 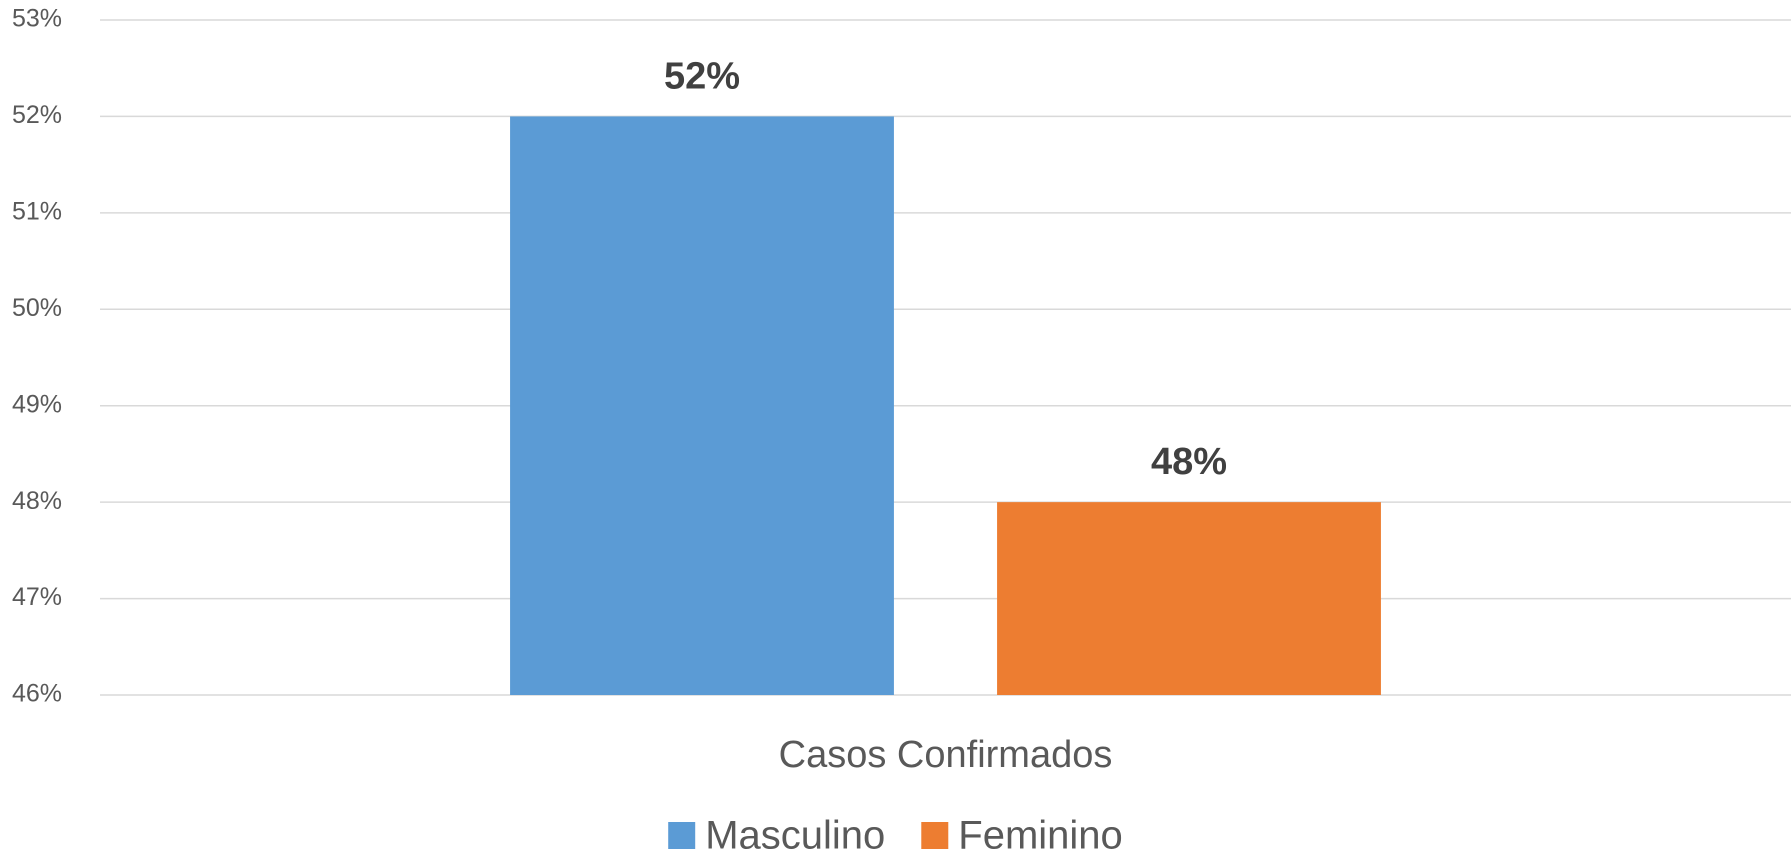 I want to click on y-tick-label: 50%, so click(x=37, y=308).